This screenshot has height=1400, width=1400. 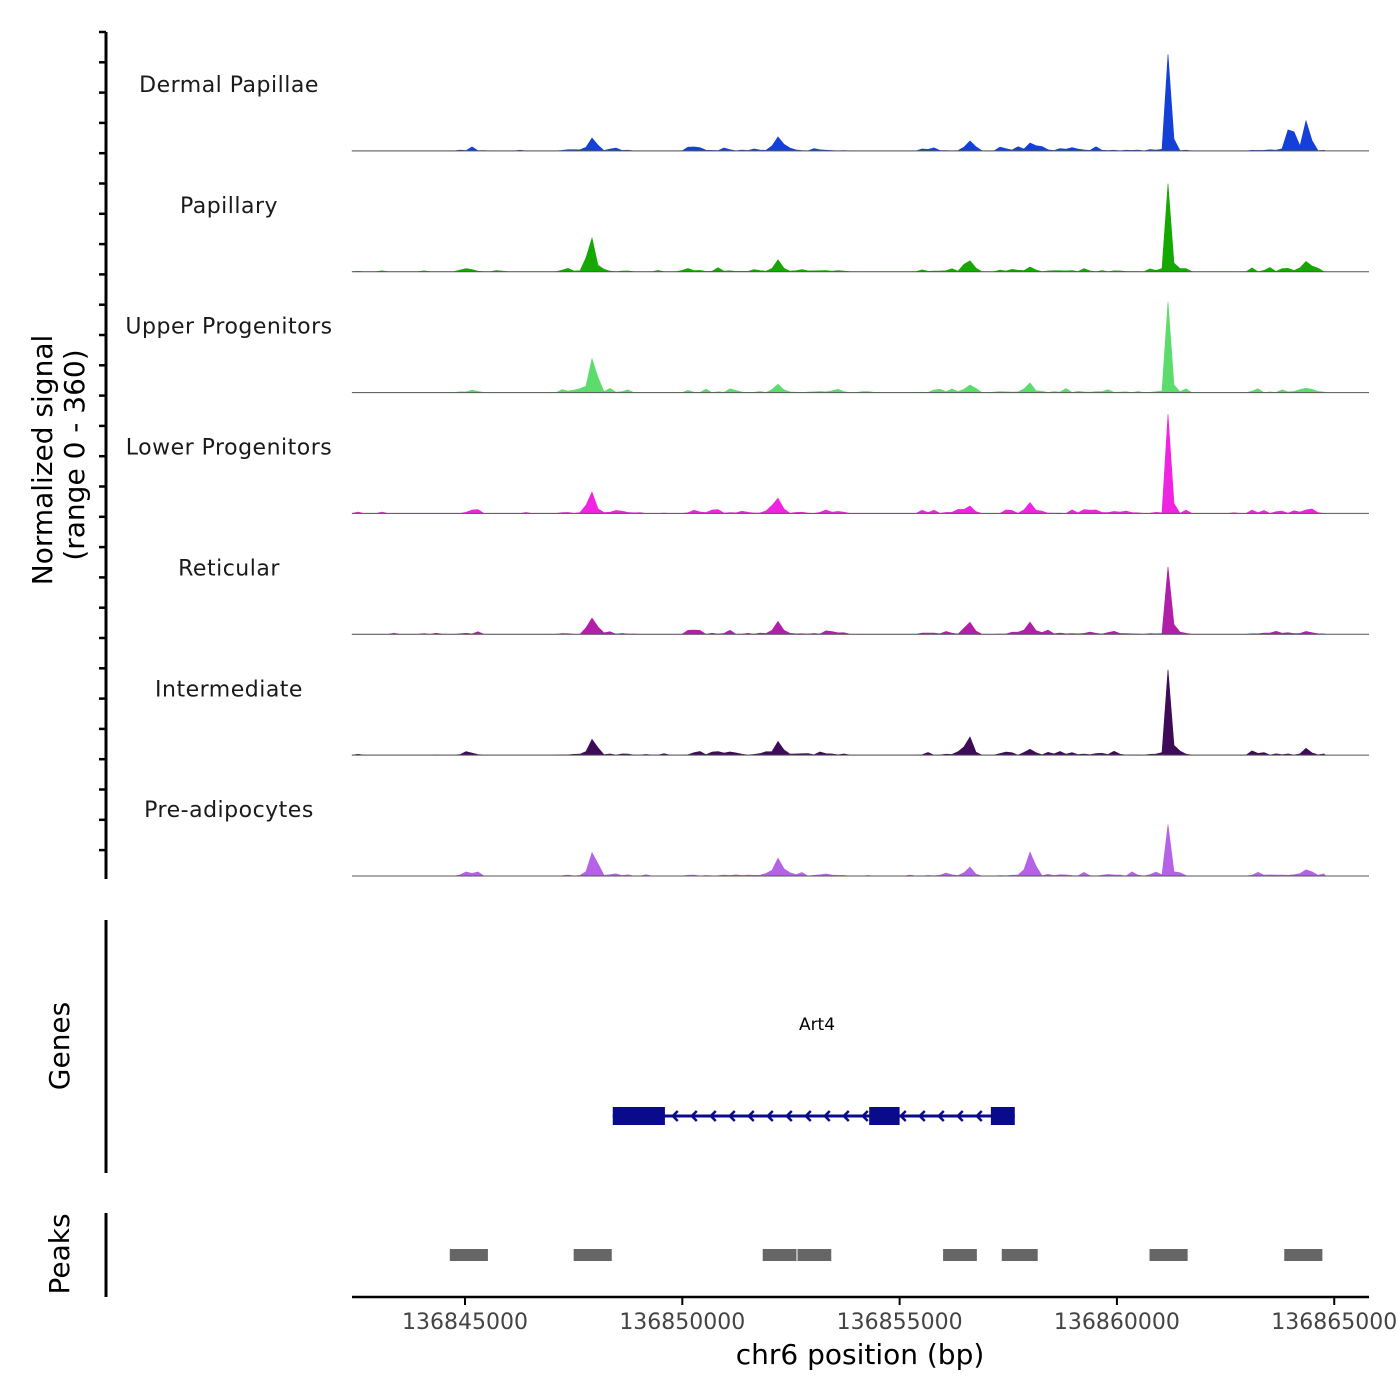 What do you see at coordinates (229, 206) in the screenshot?
I see `track-label: Papillary` at bounding box center [229, 206].